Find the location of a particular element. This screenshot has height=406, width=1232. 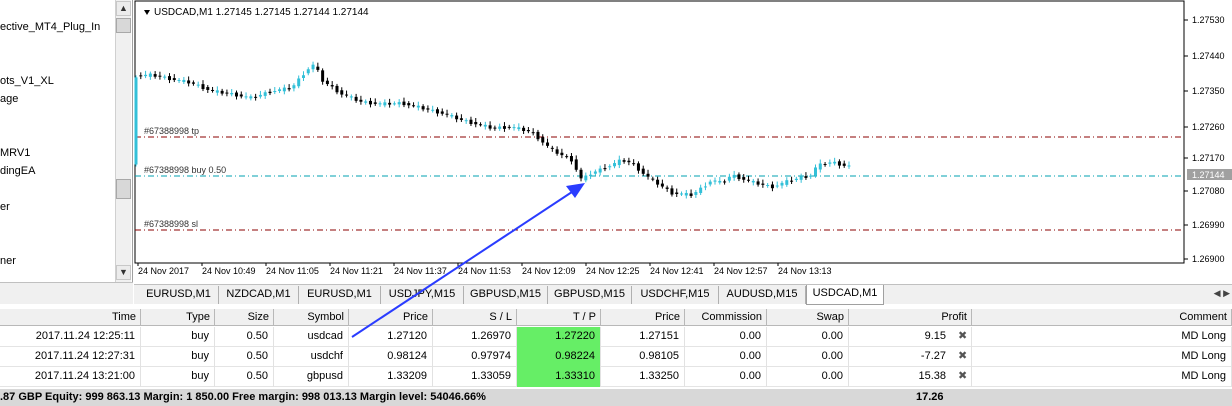

scroll-up-icon: ▲ is located at coordinates (123, 8).